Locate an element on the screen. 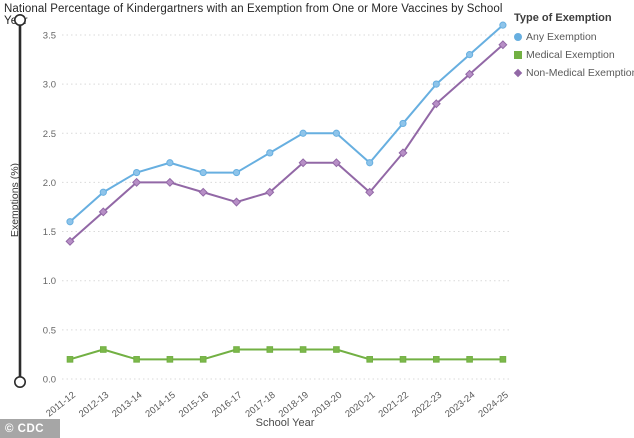 The height and width of the screenshot is (438, 634). svg-text: 2015-16 is located at coordinates (194, 405).